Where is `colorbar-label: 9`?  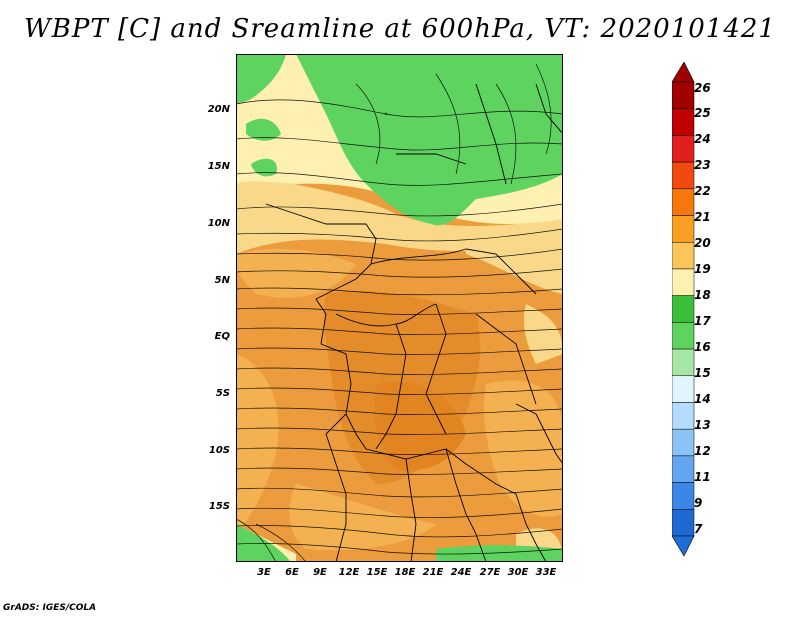 colorbar-label: 9 is located at coordinates (698, 503).